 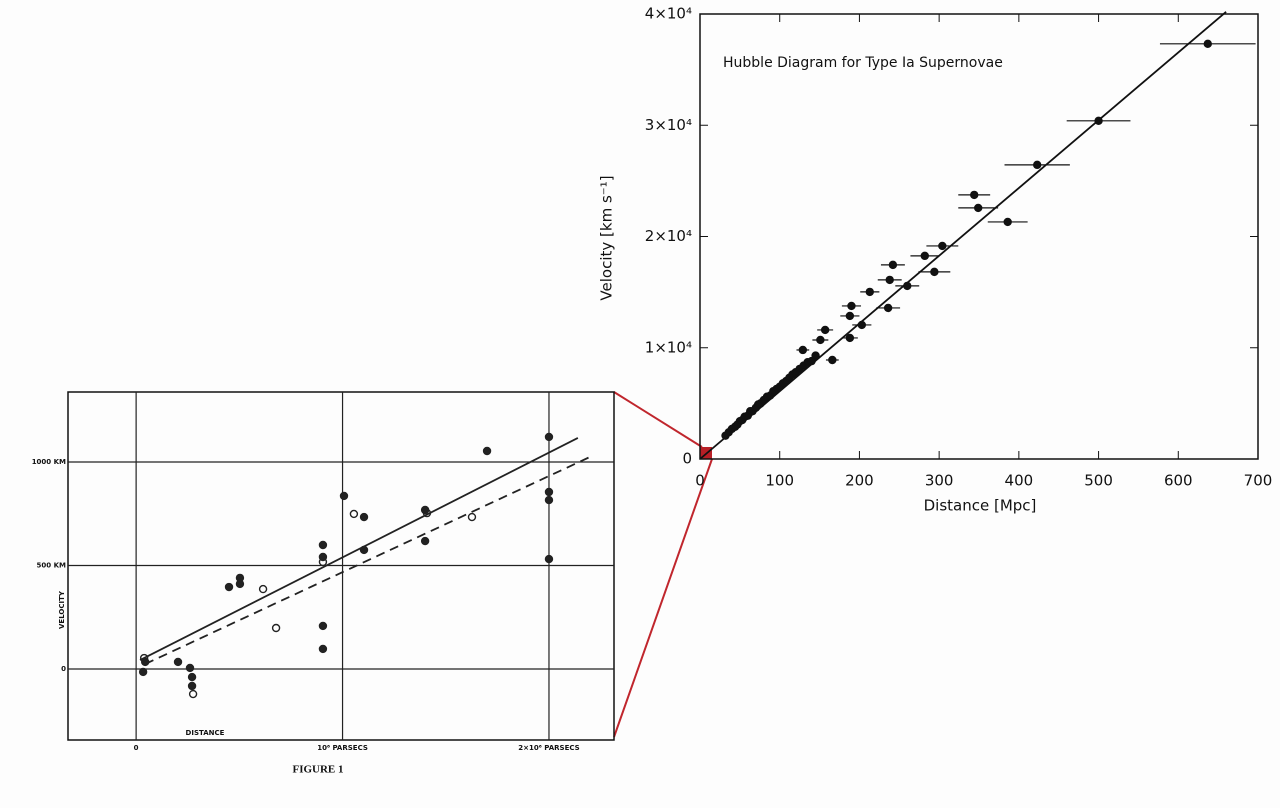 What do you see at coordinates (668, 125) in the screenshot?
I see `y-tick-label: 3×10⁴` at bounding box center [668, 125].